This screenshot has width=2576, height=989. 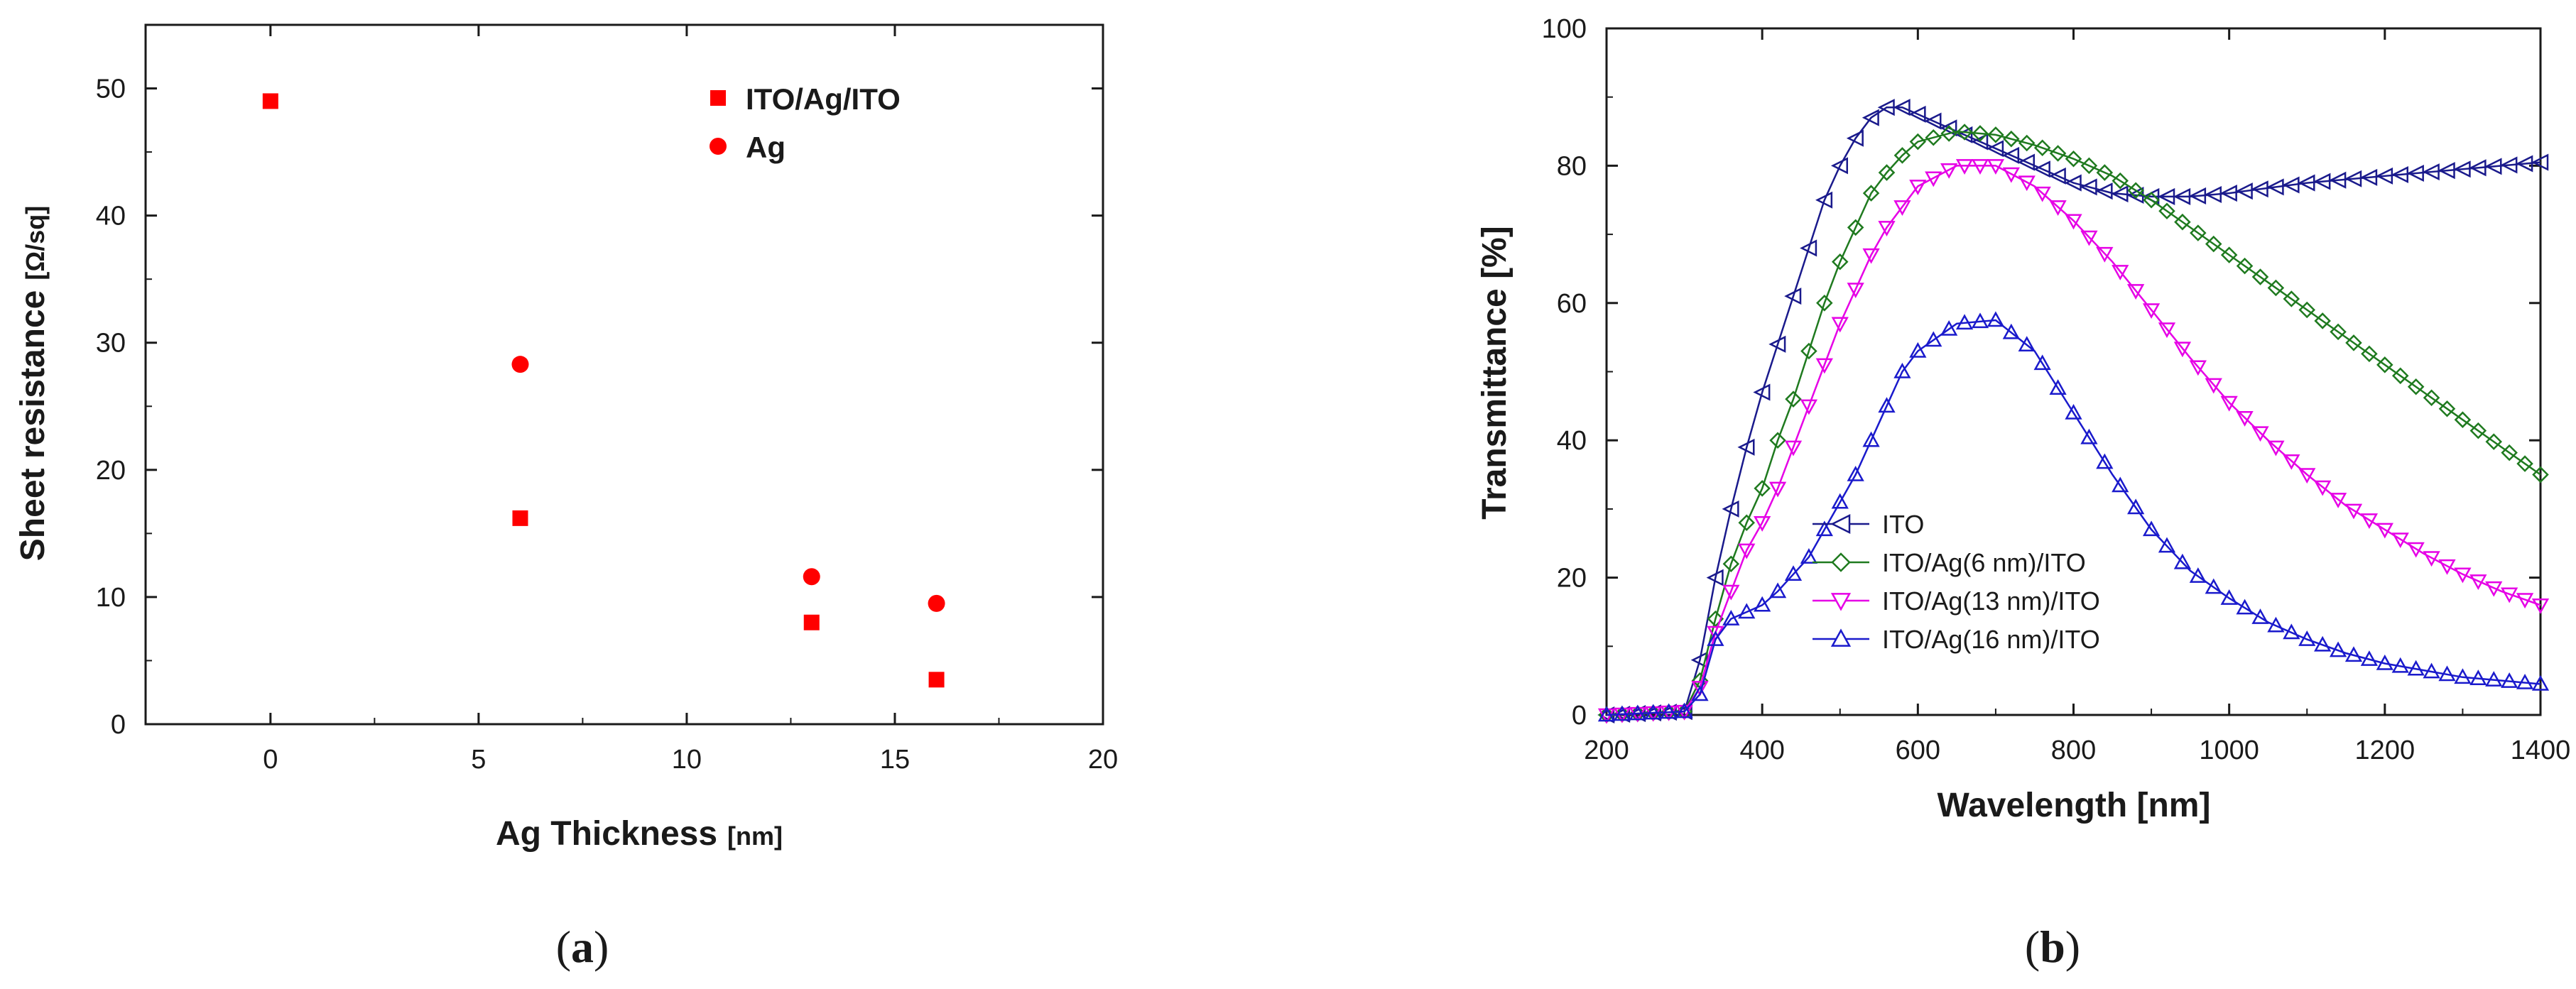 I want to click on y-tick-label-a: 30, so click(x=111, y=344).